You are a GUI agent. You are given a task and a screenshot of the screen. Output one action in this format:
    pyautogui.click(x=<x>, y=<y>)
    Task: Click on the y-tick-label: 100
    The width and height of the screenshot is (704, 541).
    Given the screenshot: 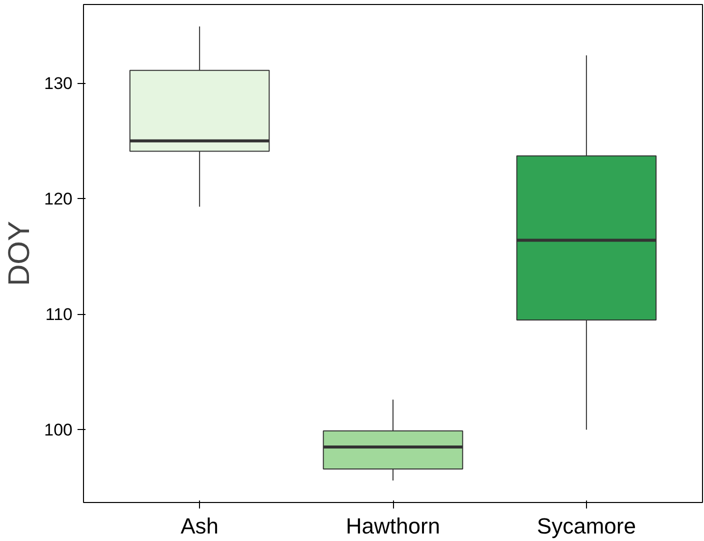 What is the action you would take?
    pyautogui.click(x=58, y=430)
    